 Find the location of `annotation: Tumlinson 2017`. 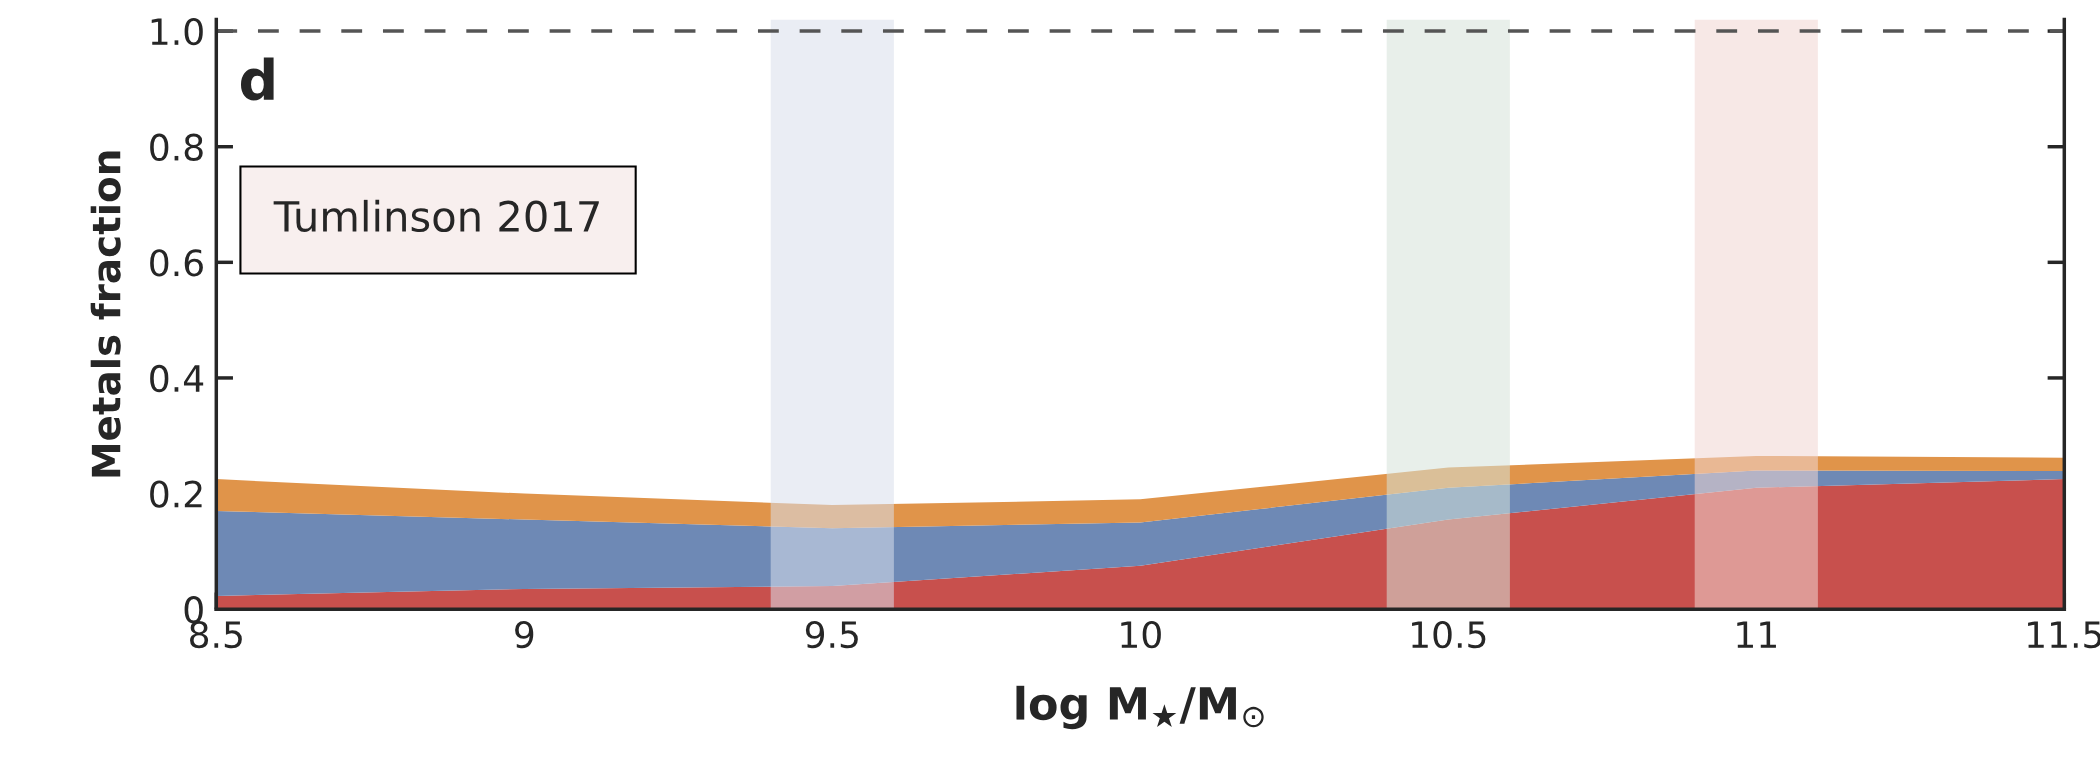

annotation: Tumlinson 2017 is located at coordinates (436, 216).